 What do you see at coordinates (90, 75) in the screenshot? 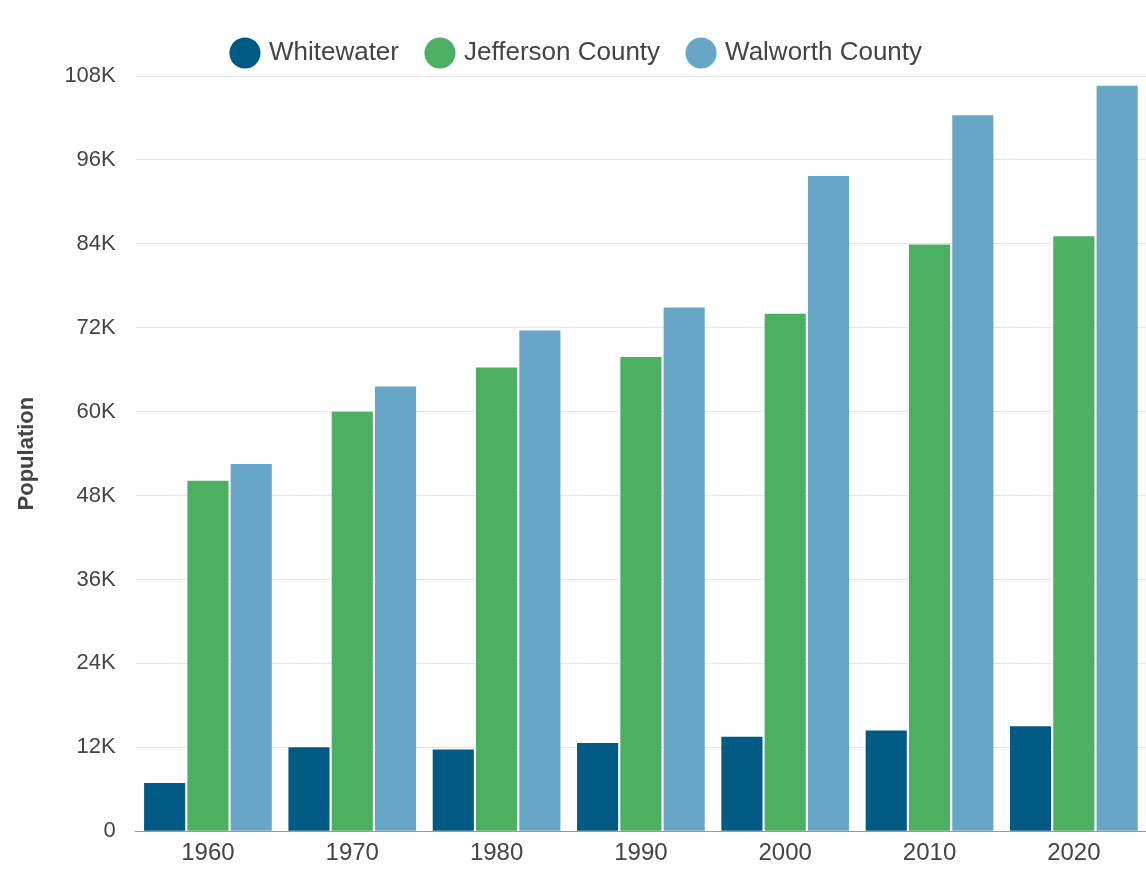
I see `y-tick-label: 108K` at bounding box center [90, 75].